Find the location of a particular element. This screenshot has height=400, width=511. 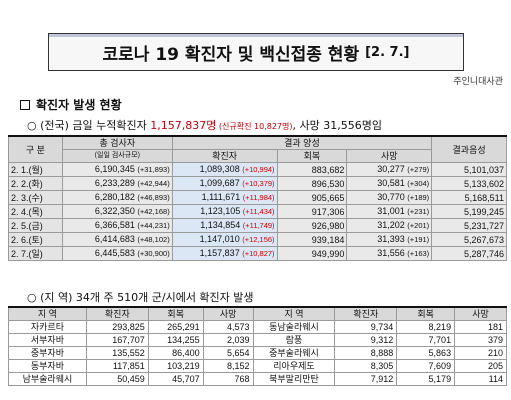

deaths-value: 30,581 is located at coordinates (391, 183).